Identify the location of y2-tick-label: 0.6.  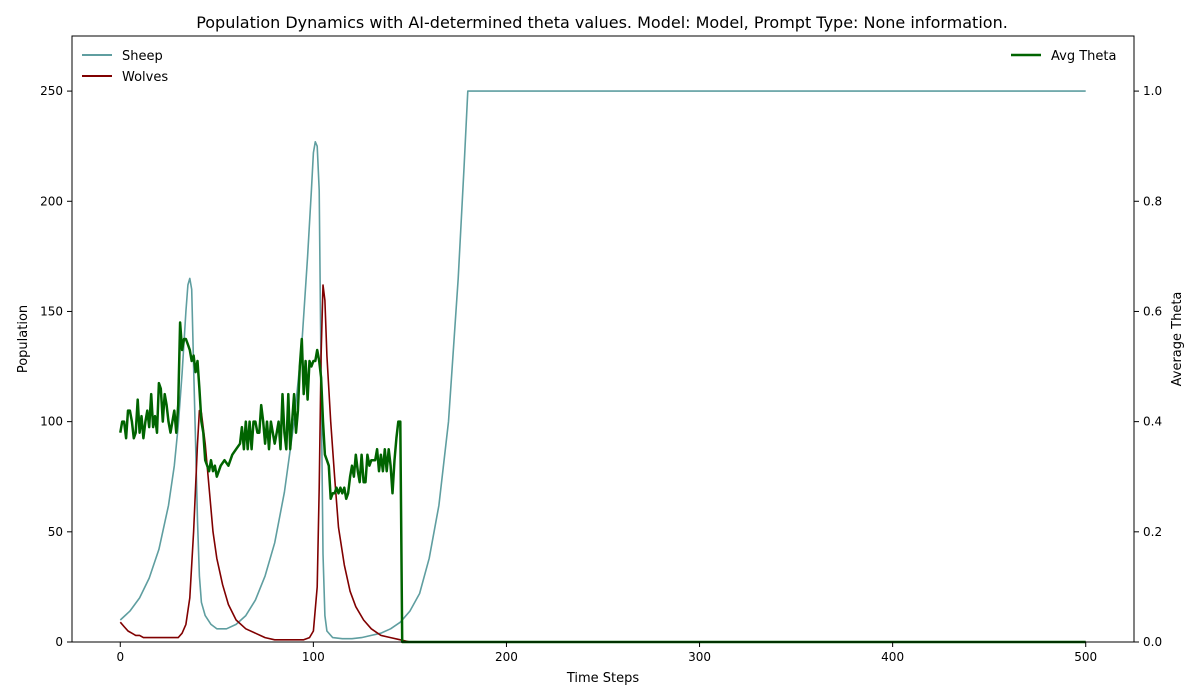
(1152, 311).